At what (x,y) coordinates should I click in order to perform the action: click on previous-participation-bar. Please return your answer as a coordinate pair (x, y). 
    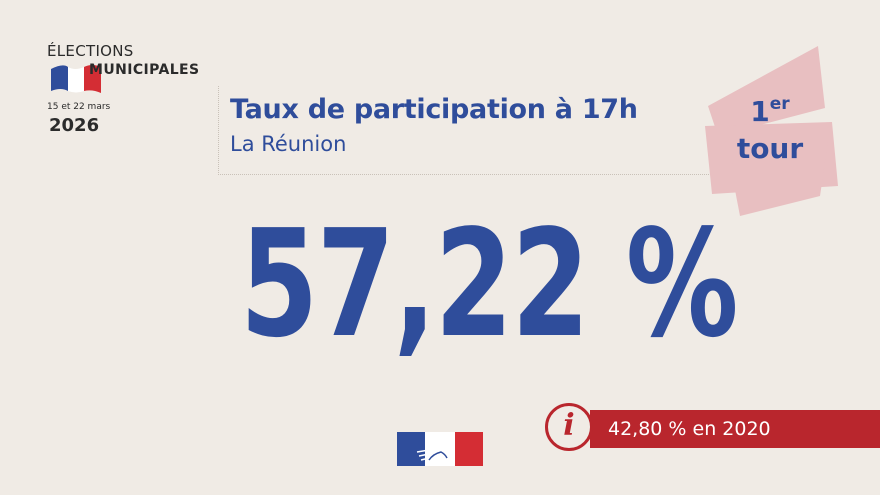
    Looking at the image, I should click on (735, 429).